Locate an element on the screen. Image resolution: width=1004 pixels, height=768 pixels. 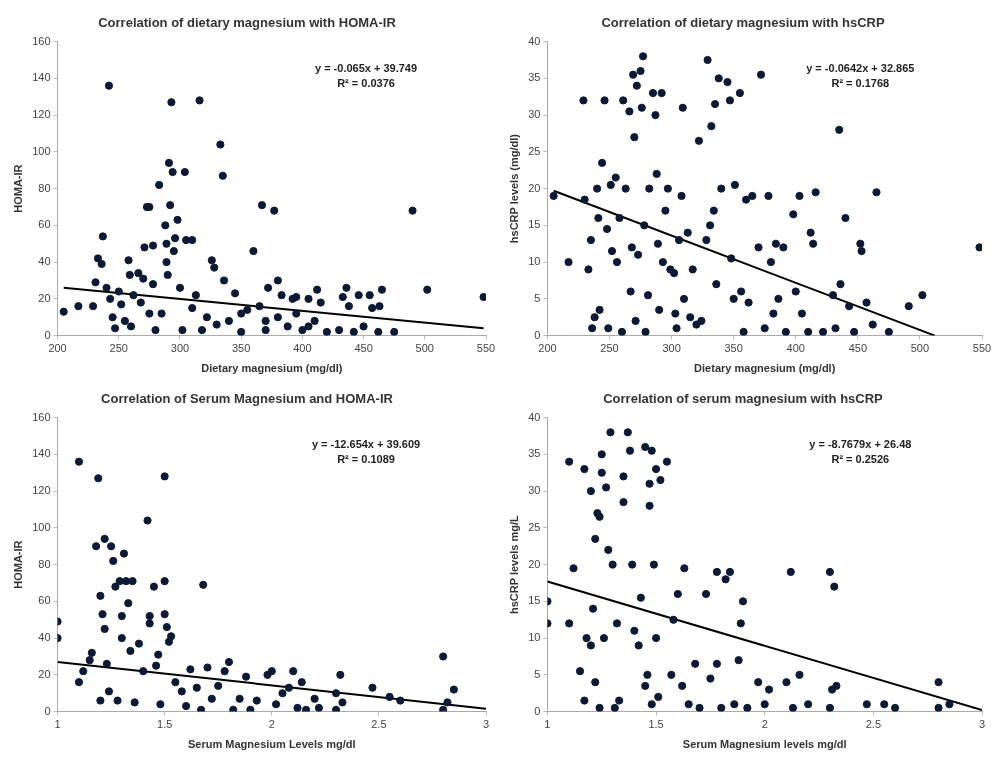
annotation: y = -0.0642x + 32.865 is located at coordinates (860, 68).